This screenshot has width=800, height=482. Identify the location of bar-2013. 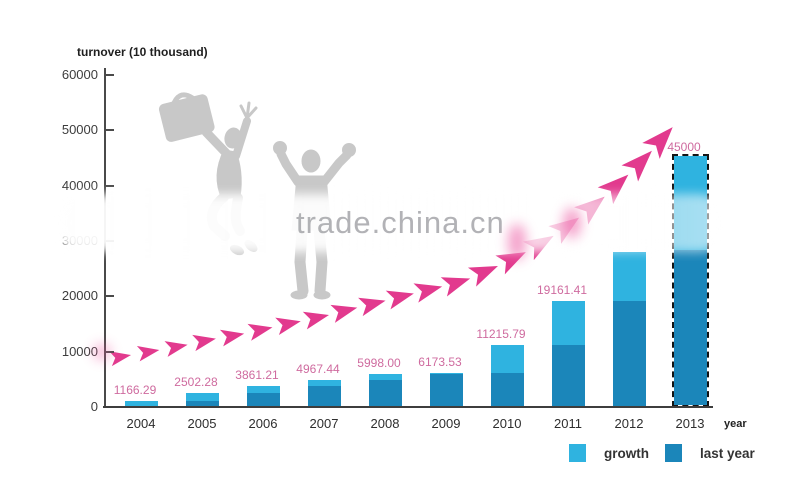
(690, 280).